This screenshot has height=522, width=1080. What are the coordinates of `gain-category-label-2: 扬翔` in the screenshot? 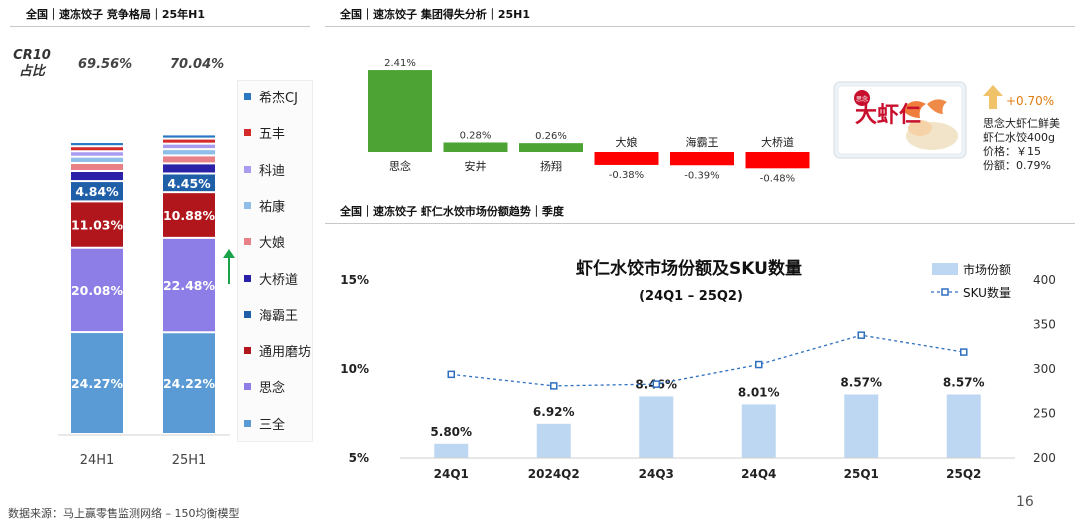 It's located at (551, 166).